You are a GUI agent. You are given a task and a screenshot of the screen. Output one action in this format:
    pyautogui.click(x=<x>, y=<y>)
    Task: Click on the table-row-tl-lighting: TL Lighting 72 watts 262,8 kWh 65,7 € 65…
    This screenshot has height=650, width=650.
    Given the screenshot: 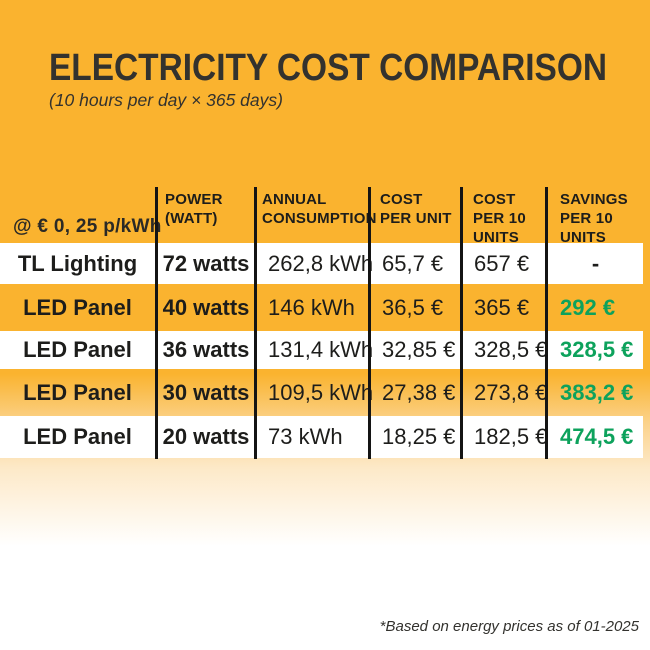 What is the action you would take?
    pyautogui.click(x=321, y=263)
    